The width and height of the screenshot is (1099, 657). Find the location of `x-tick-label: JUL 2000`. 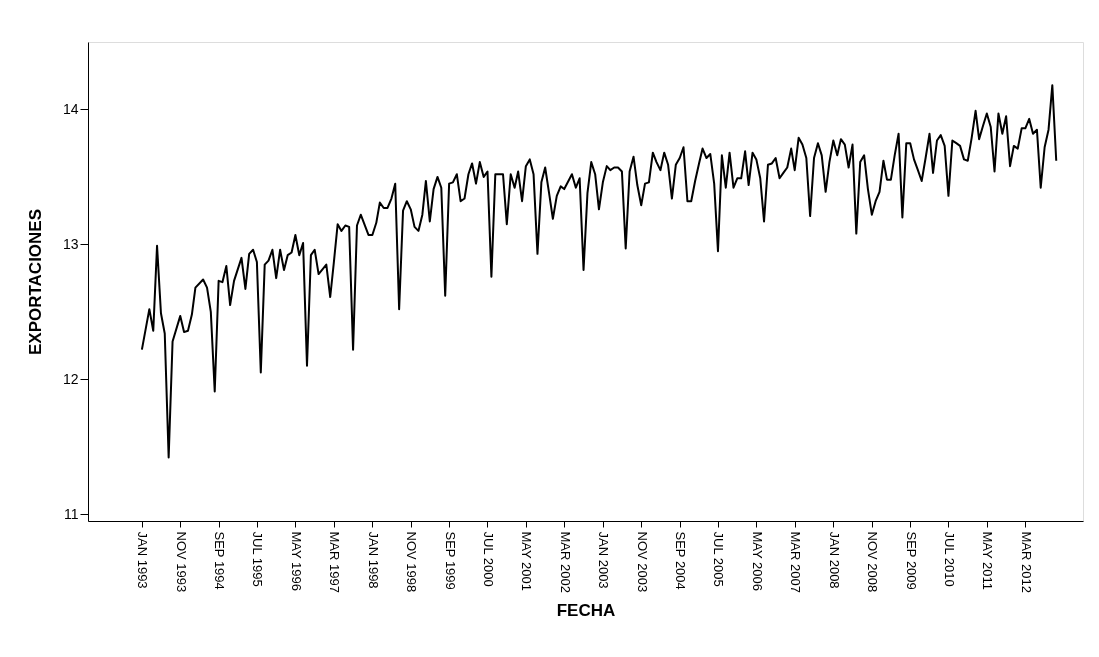

x-tick-label: JUL 2000 is located at coordinates (488, 559).